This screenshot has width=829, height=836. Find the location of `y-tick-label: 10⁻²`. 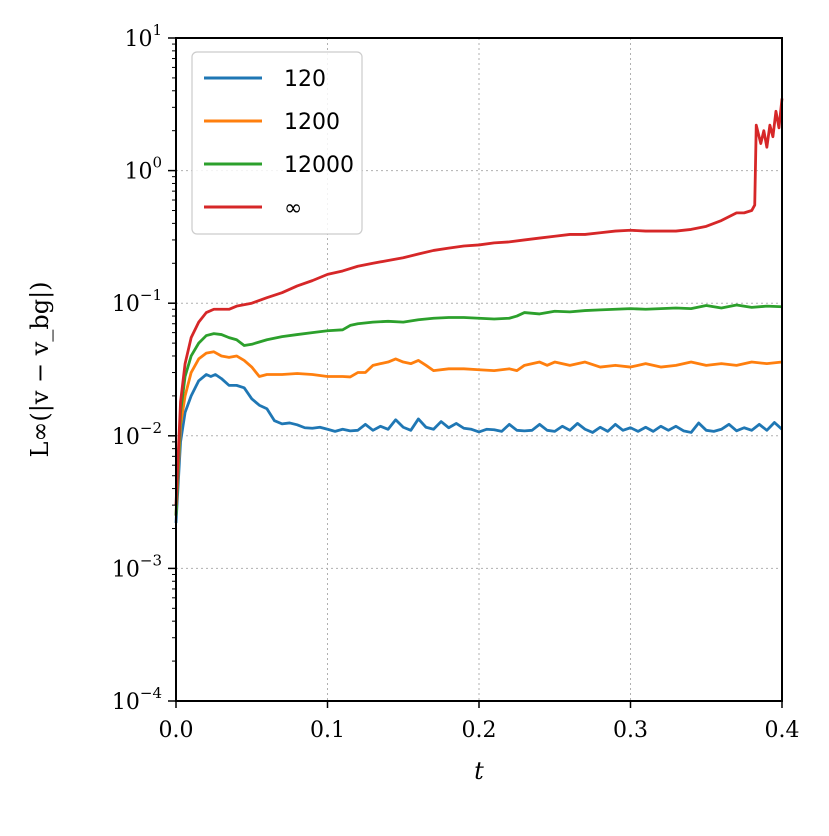

y-tick-label: 10⁻² is located at coordinates (137, 434).